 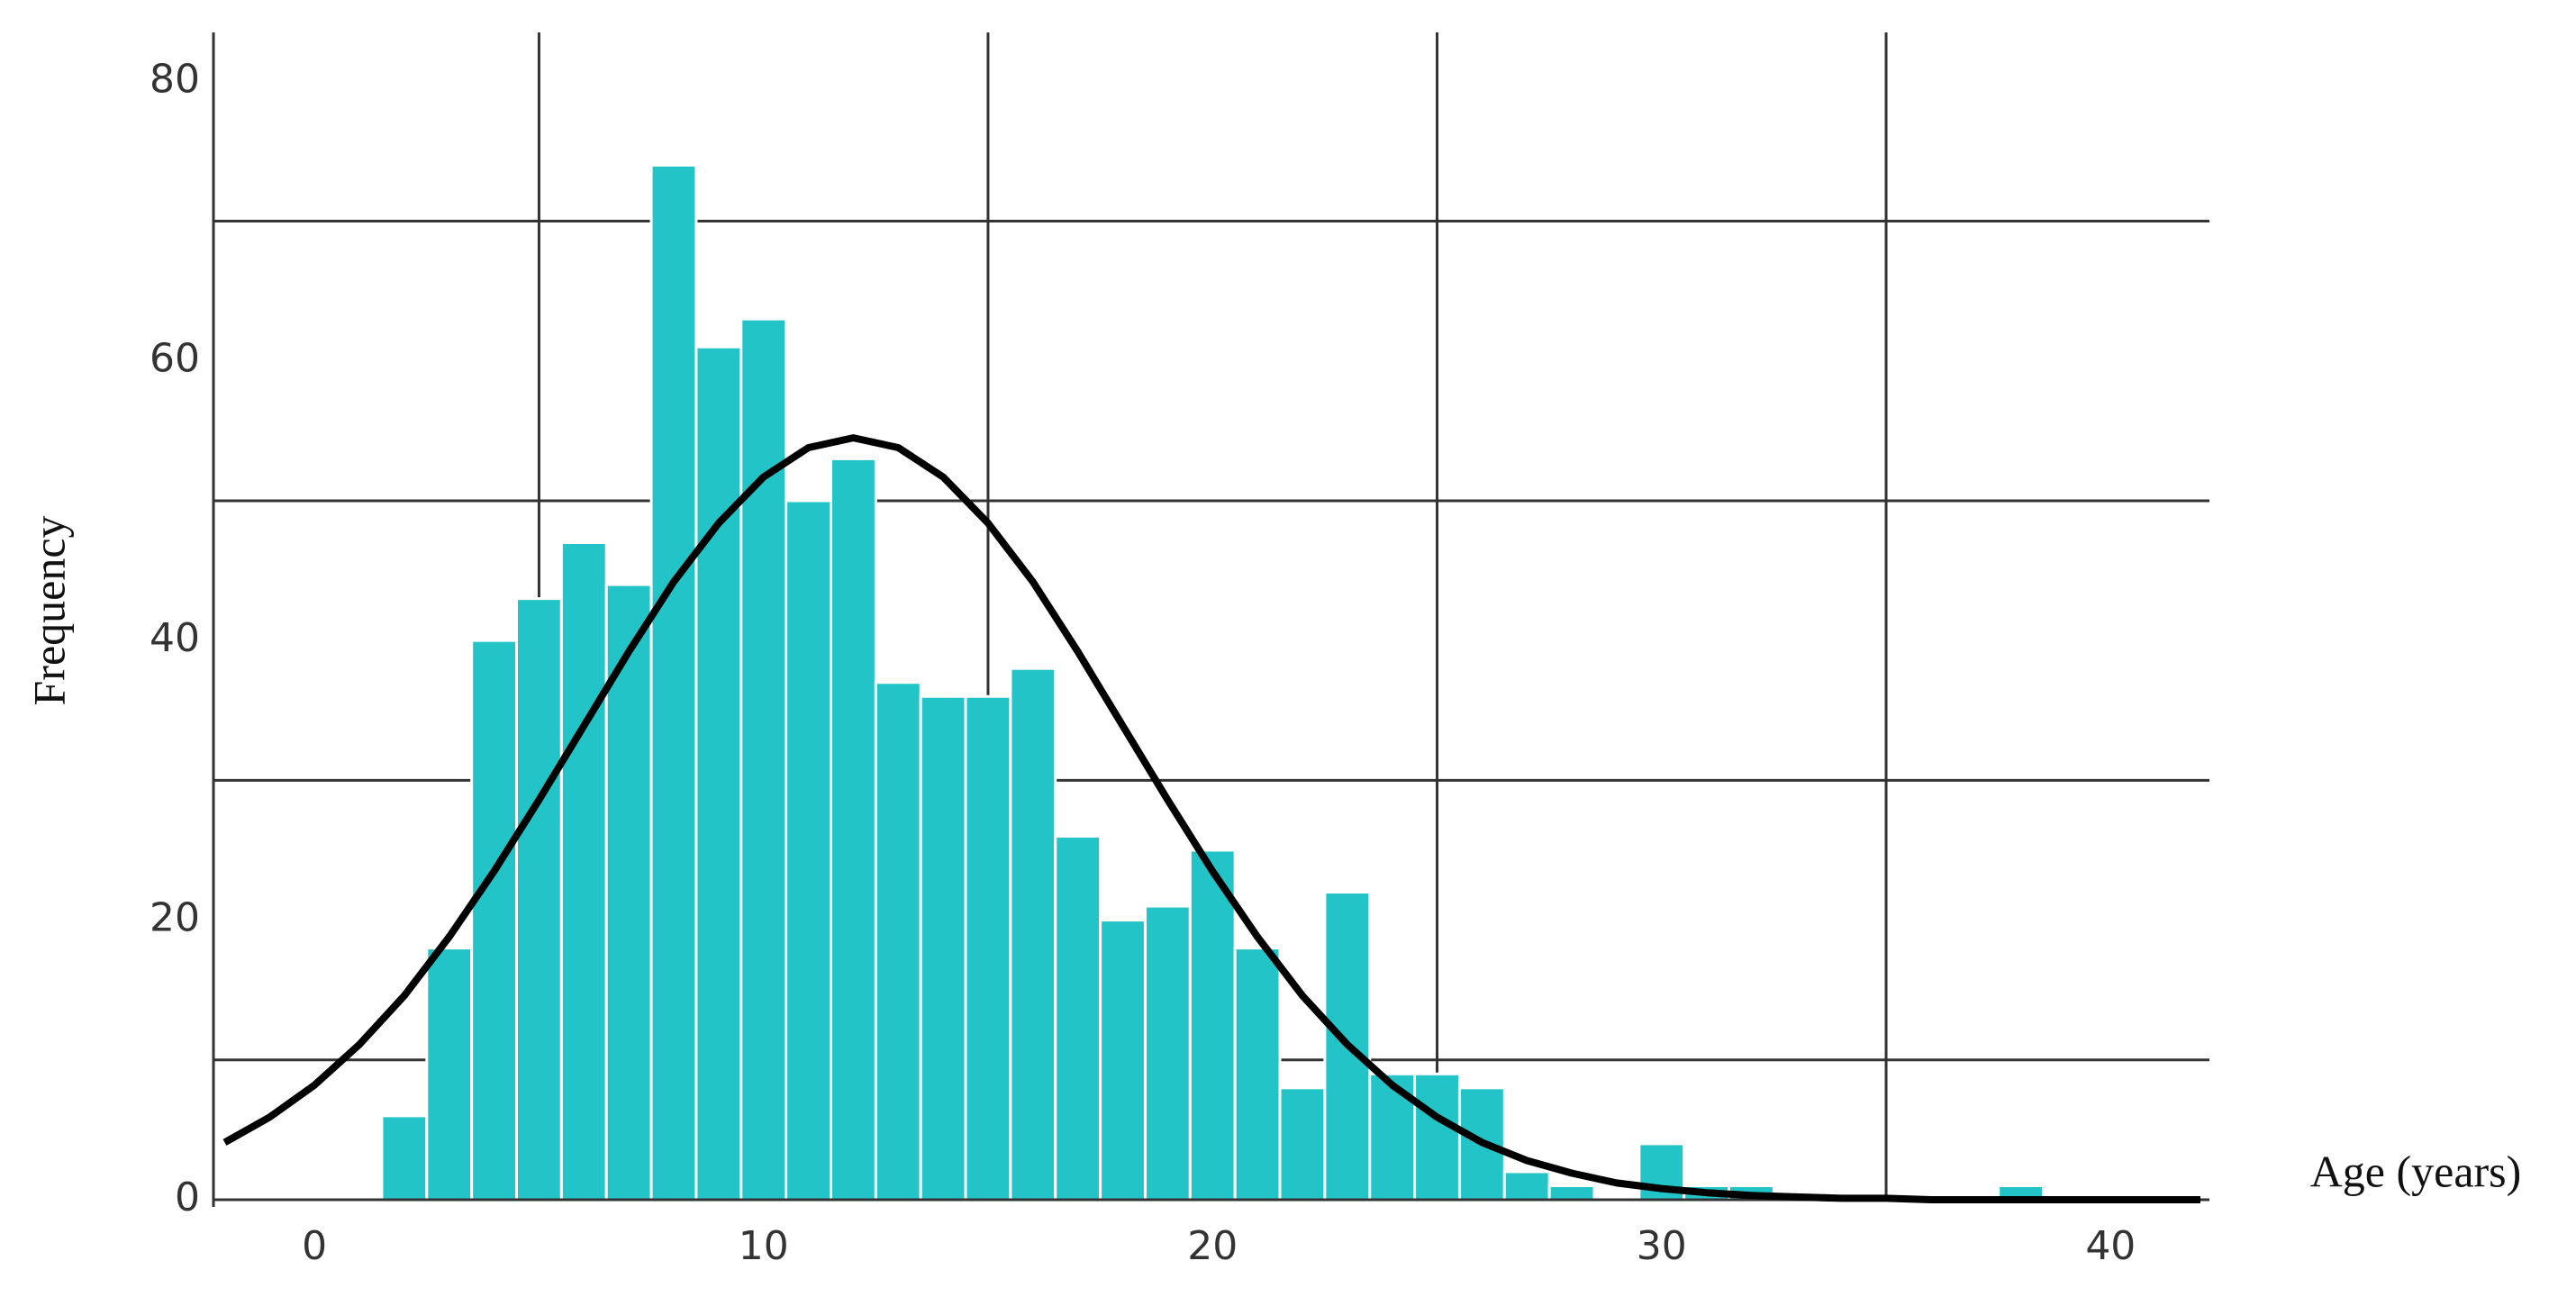 What do you see at coordinates (175, 79) in the screenshot?
I see `y-tick-label: 80` at bounding box center [175, 79].